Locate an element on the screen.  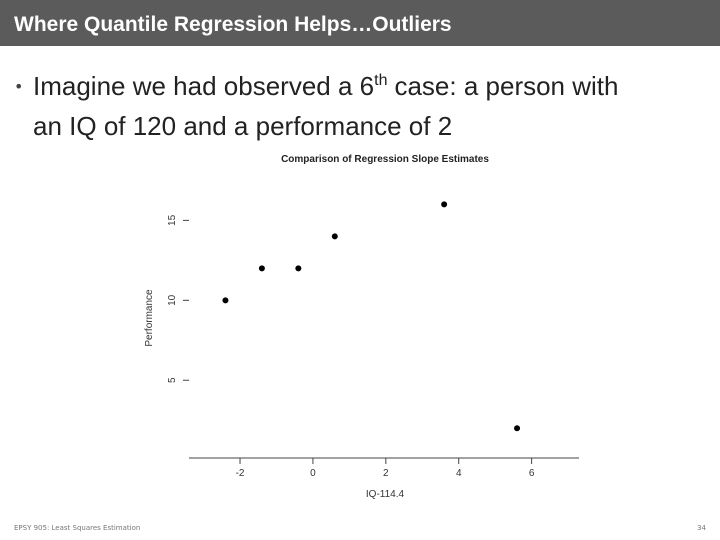
footer-text: EPSY 905: Least Squares Estimation is located at coordinates (77, 528).